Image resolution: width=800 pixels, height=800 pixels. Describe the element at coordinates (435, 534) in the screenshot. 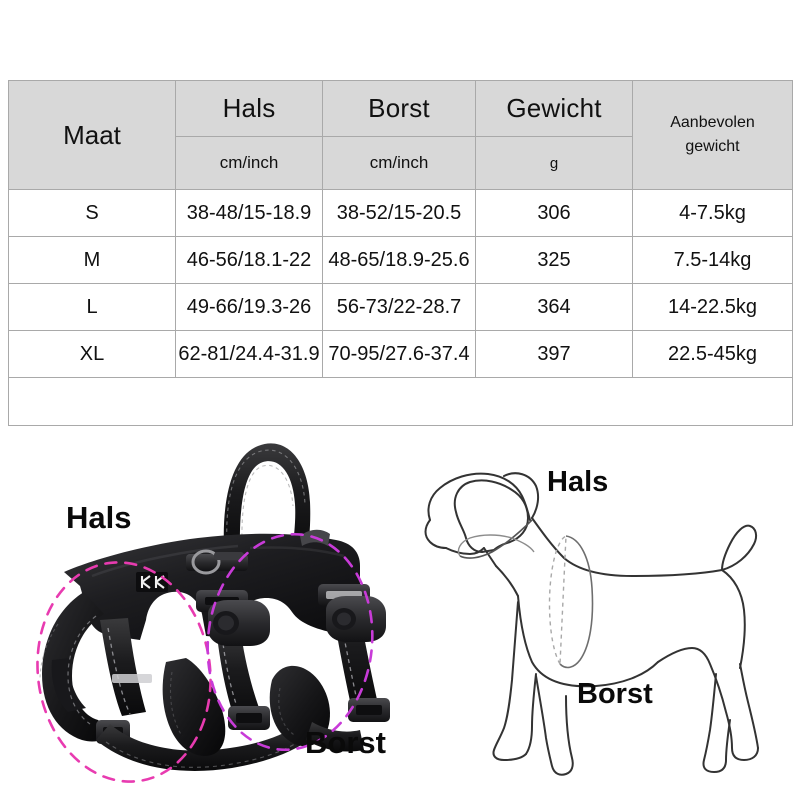

I see `dog-muzzle-front` at that location.